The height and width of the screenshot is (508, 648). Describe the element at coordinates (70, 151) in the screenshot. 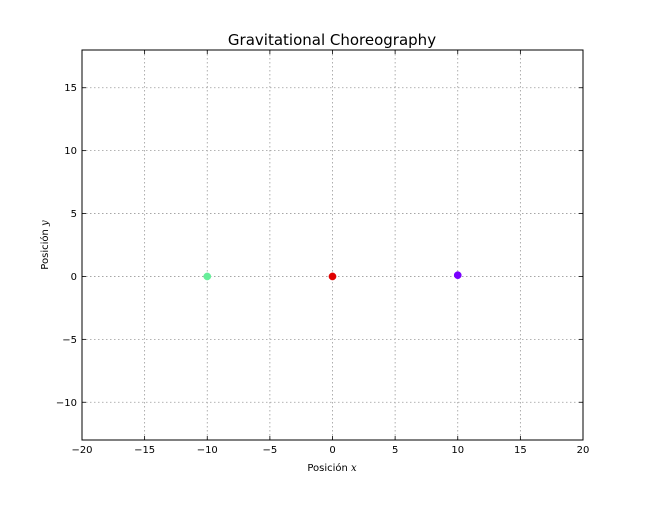

I see `y-tick-label: 10` at that location.